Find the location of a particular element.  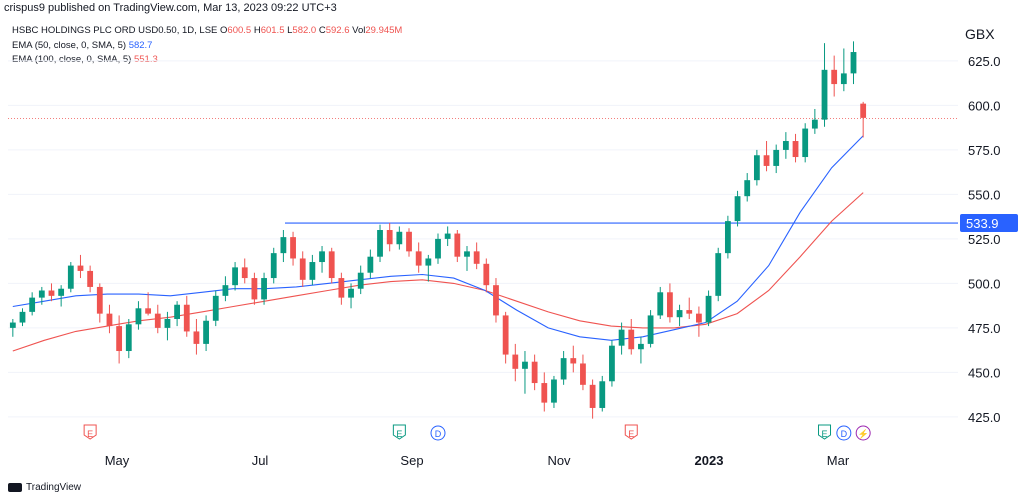

open-label: O is located at coordinates (224, 30).